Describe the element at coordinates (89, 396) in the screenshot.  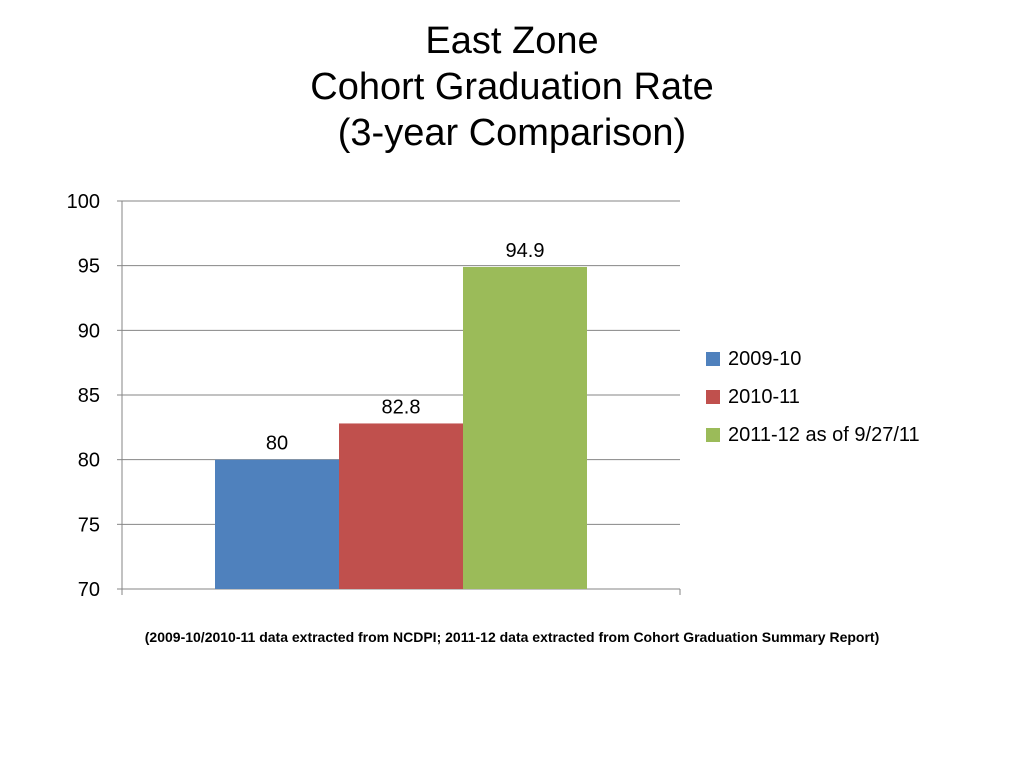
I see `y-tick-label-85: 85` at that location.